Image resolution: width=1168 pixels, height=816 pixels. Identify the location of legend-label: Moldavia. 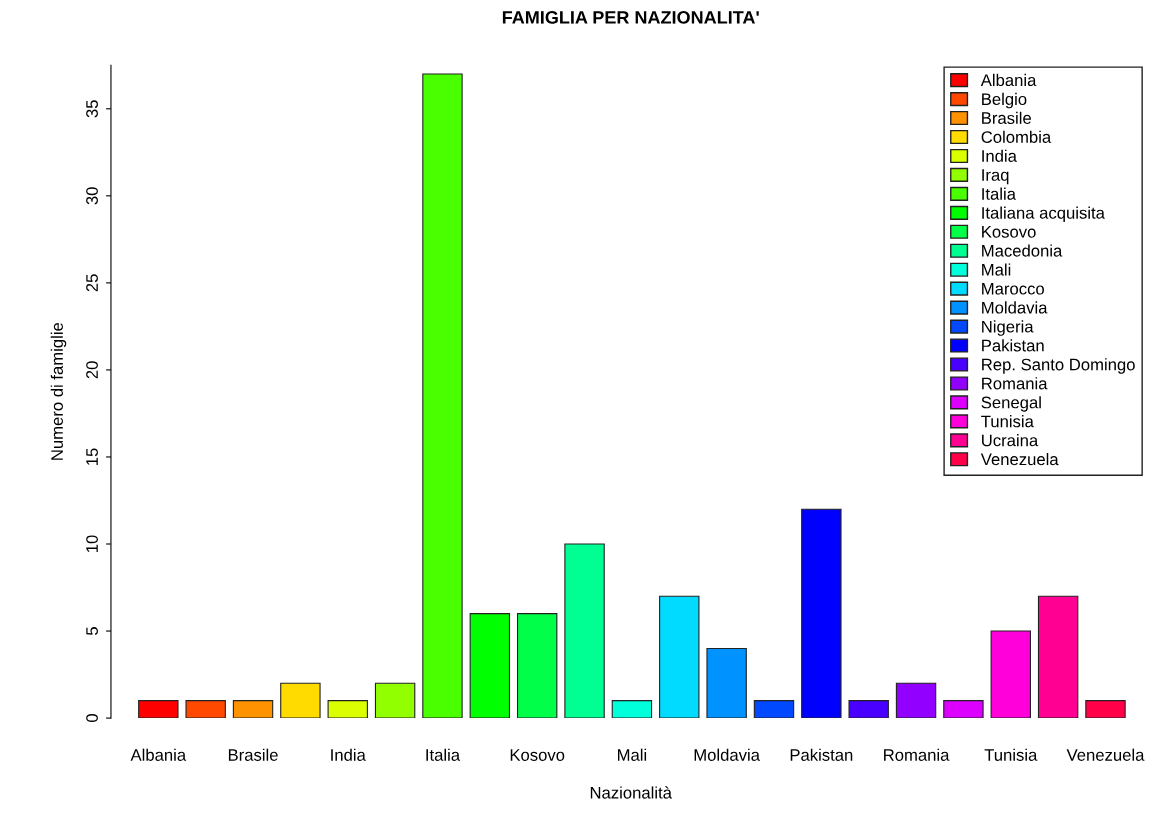
(1015, 307).